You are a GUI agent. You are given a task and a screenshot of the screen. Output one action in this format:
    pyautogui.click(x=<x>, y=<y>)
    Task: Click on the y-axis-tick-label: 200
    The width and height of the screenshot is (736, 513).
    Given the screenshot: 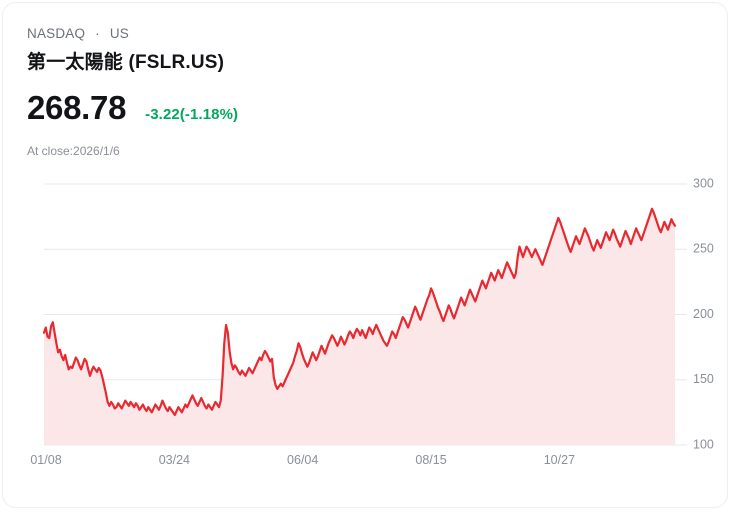 What is the action you would take?
    pyautogui.click(x=703, y=314)
    